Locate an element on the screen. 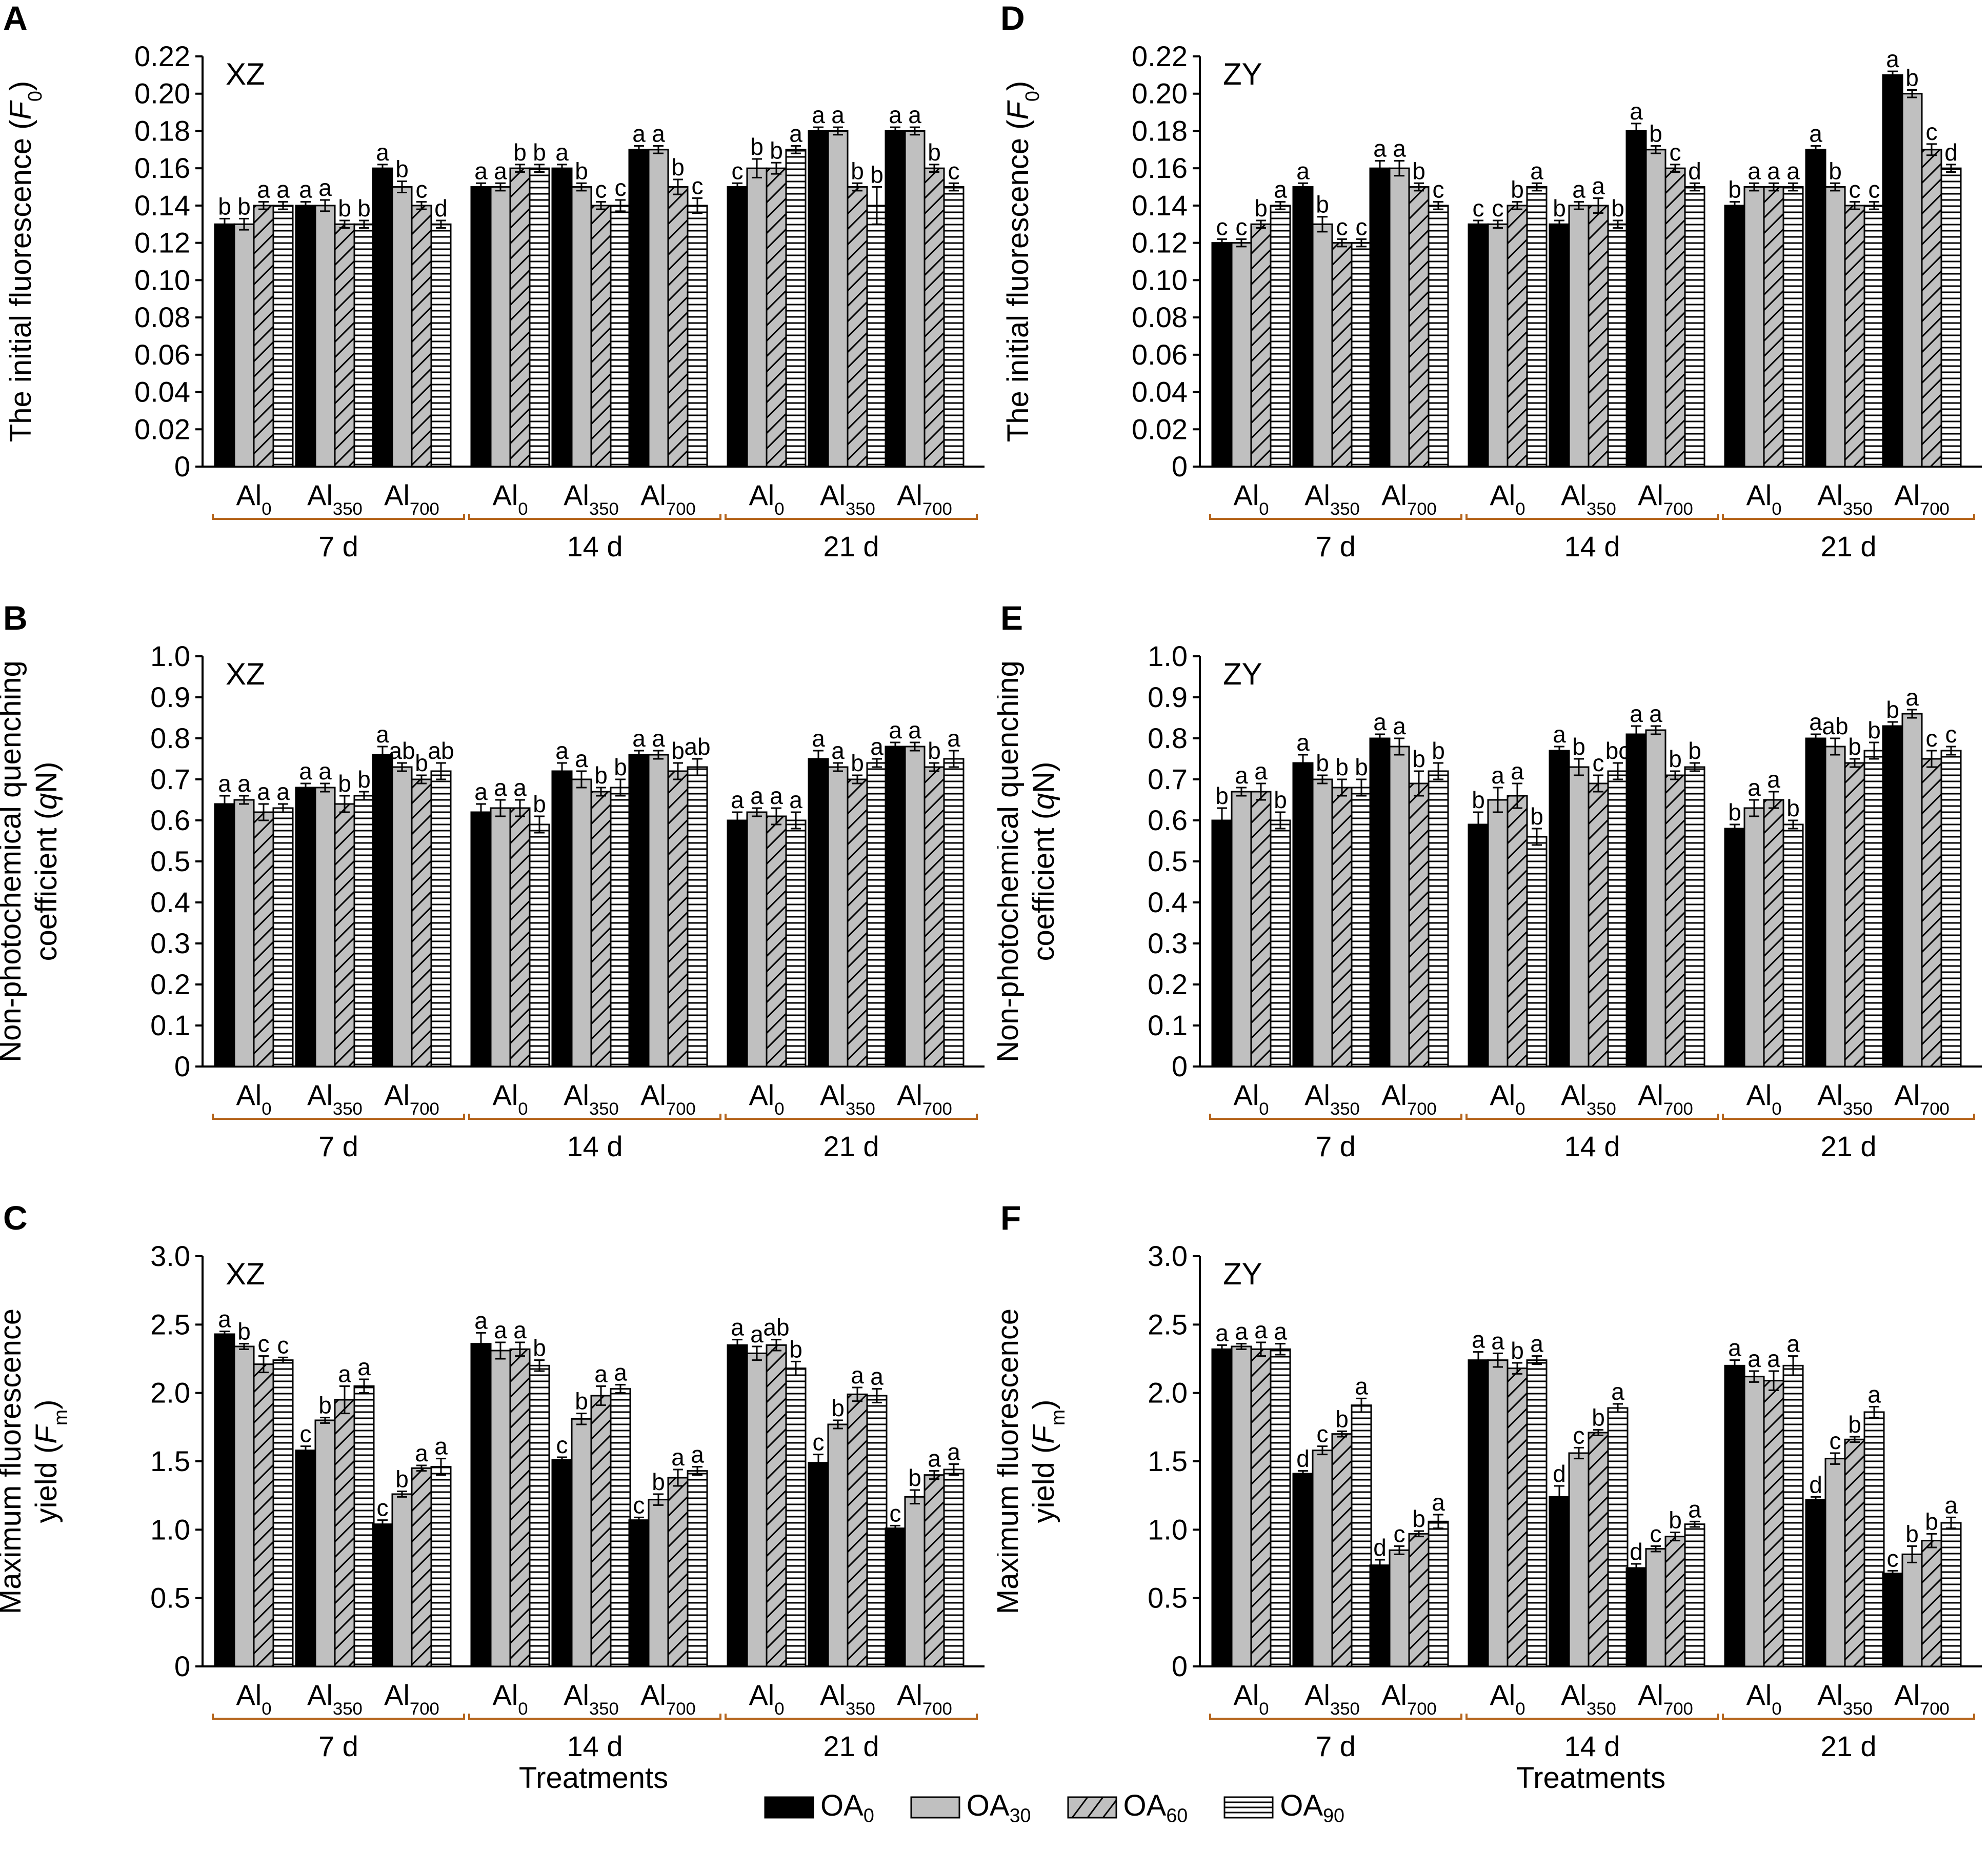  y-tick-label: 0.02 is located at coordinates (162, 429).